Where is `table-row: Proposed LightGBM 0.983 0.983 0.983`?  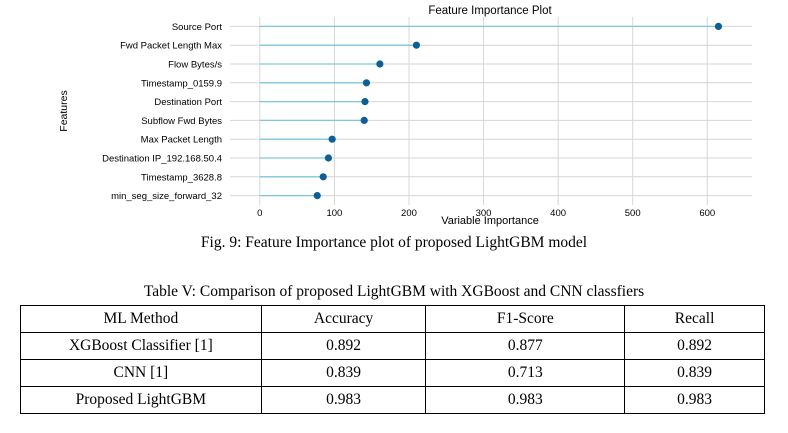 table-row: Proposed LightGBM 0.983 0.983 0.983 is located at coordinates (392, 400).